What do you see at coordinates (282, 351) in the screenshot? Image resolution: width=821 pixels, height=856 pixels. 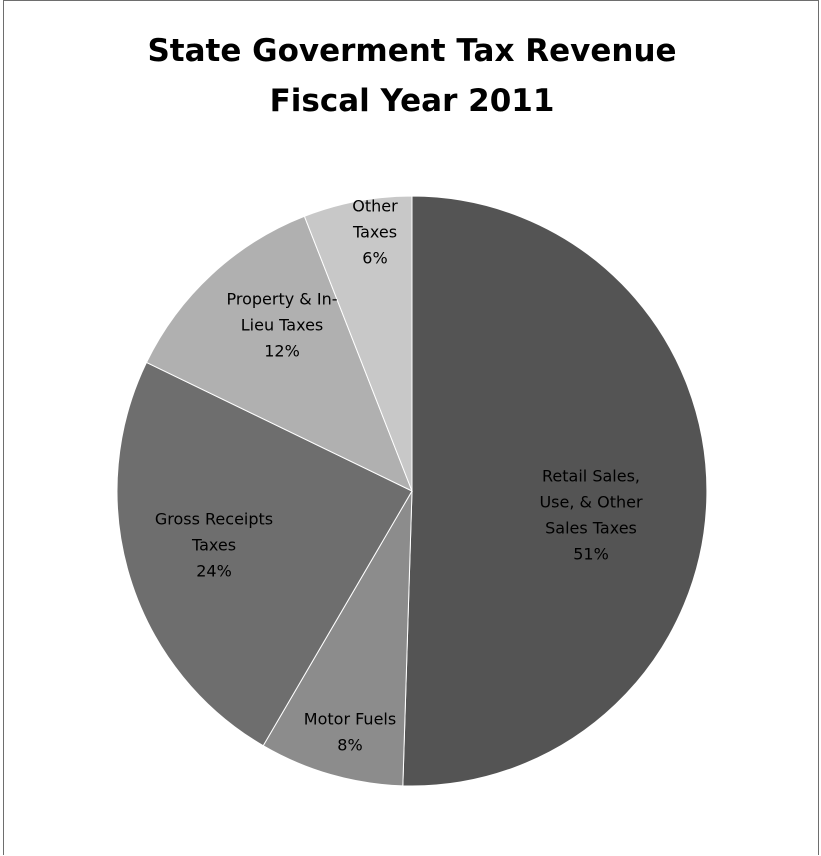 I see `slice-percent-label: 12%` at bounding box center [282, 351].